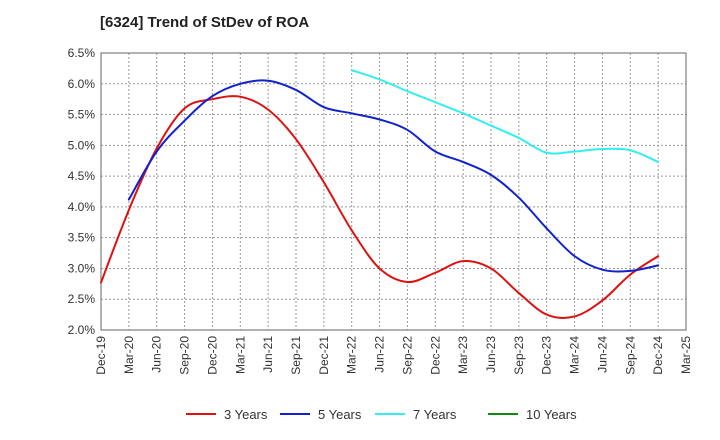 This screenshot has width=720, height=440. What do you see at coordinates (551, 414) in the screenshot?
I see `legend-label-4: 10 Years` at bounding box center [551, 414].